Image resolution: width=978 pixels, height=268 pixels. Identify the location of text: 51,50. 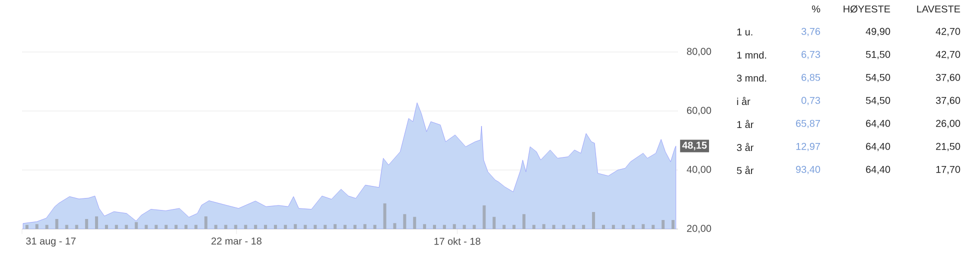
(878, 55).